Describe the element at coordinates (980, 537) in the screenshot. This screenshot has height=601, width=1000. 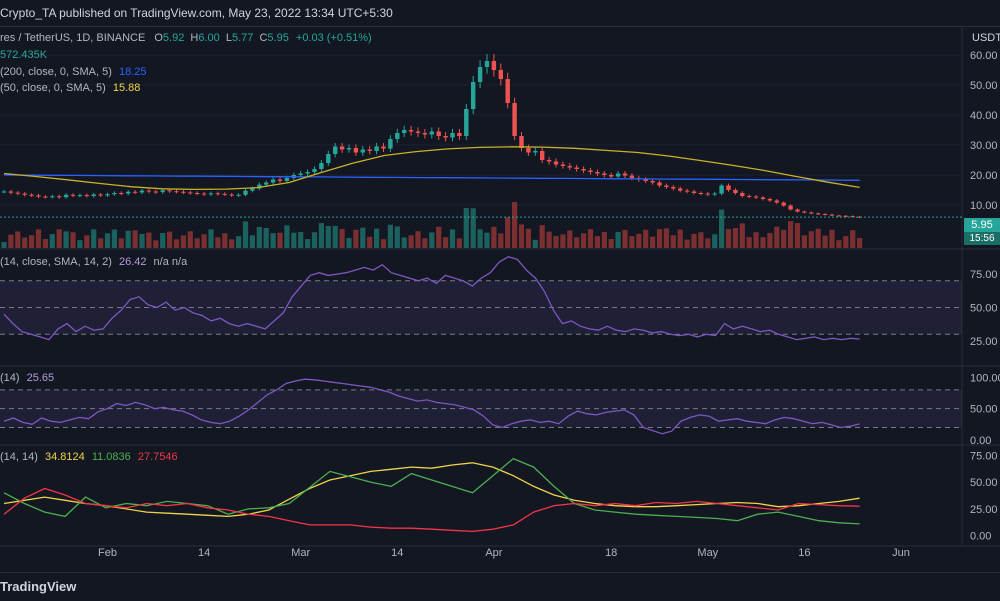
I see `dmi-tick-label: 0.00` at that location.